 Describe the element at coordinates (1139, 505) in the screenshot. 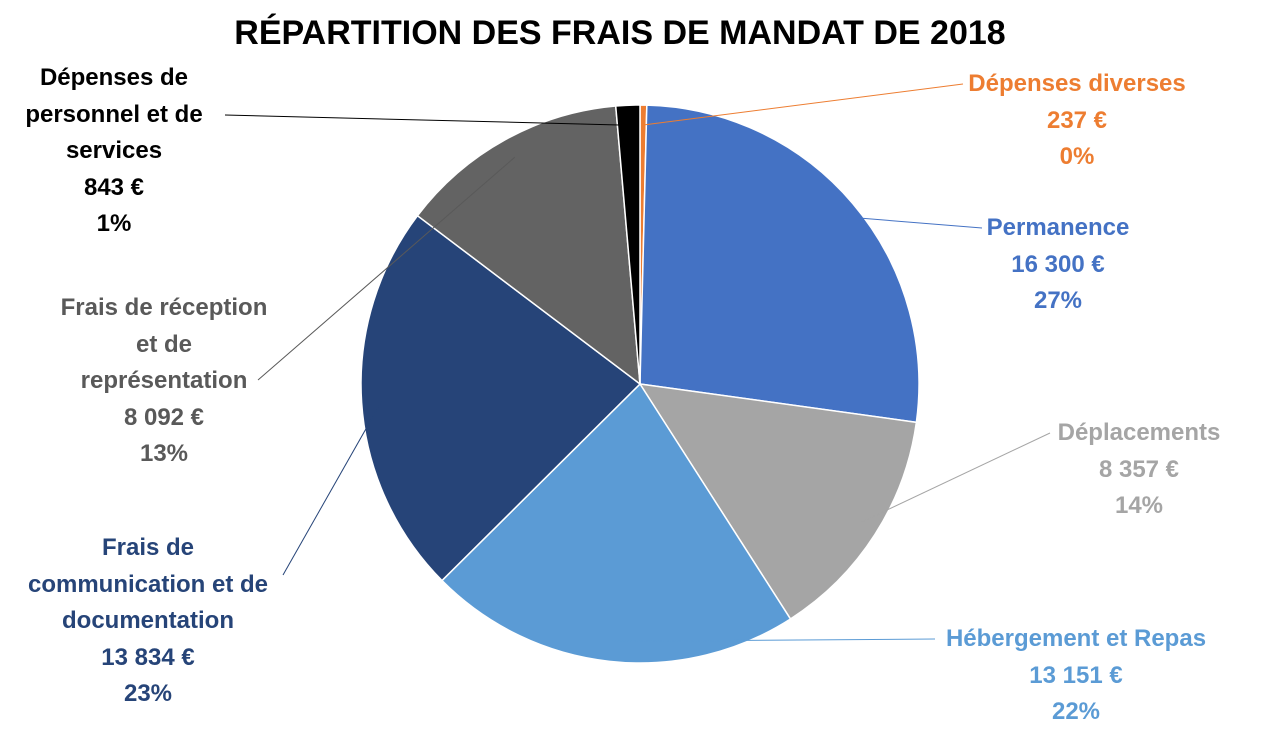

I see `slice-percent: 14%` at that location.